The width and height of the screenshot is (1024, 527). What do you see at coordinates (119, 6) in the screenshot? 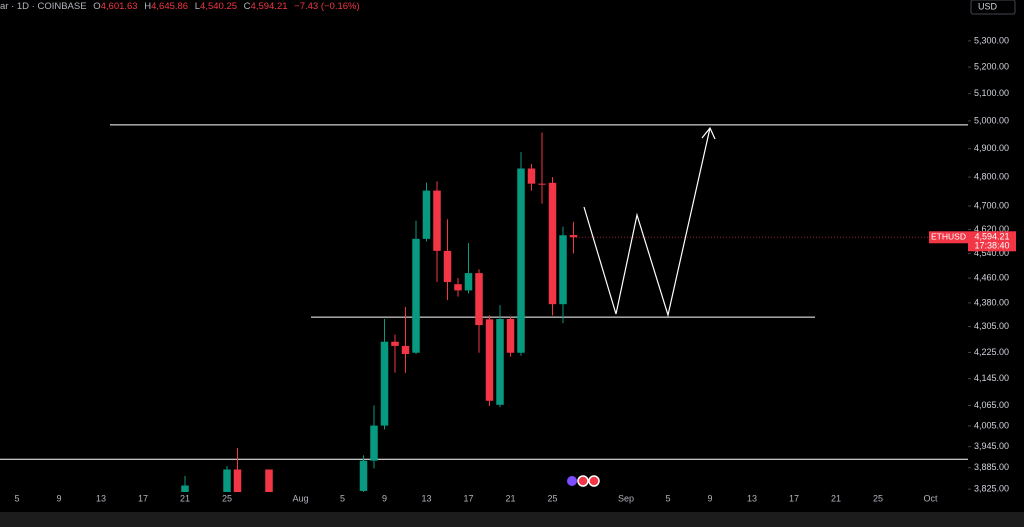
I see `open-value: 4,601.63` at bounding box center [119, 6].